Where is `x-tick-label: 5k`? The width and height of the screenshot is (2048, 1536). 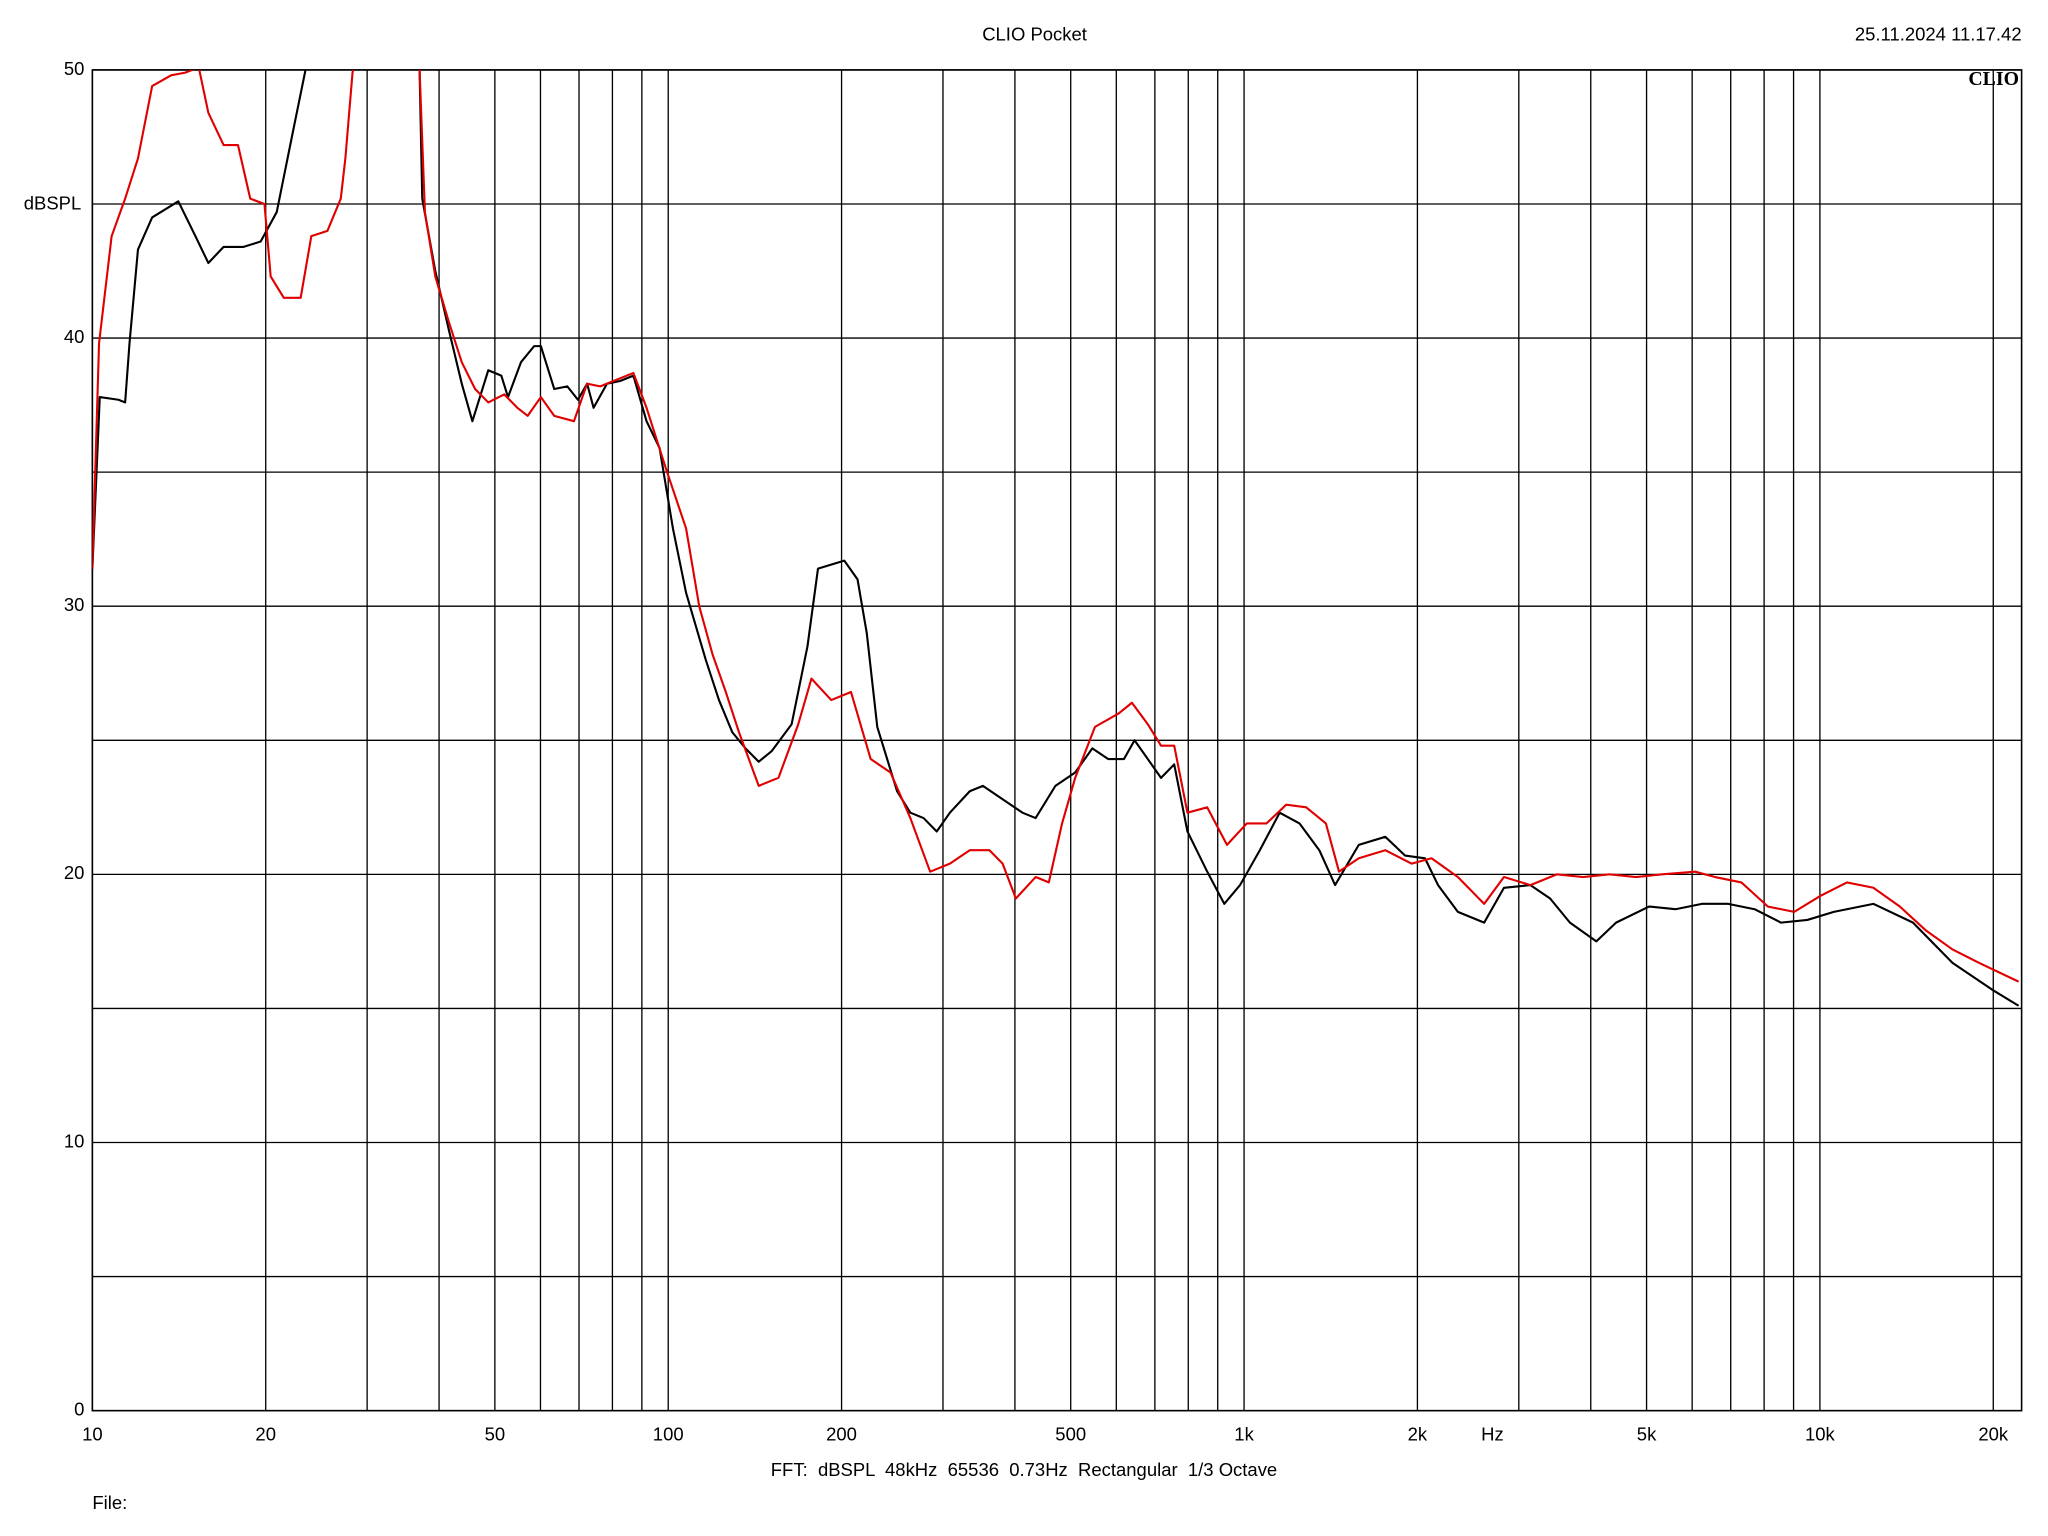 x-tick-label: 5k is located at coordinates (1647, 1434).